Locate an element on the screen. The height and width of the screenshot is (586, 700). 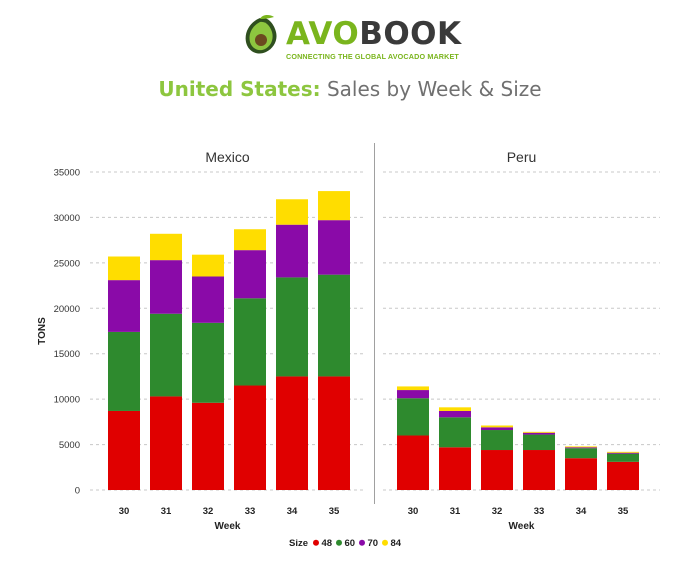
legend-label: 48 is located at coordinates (327, 543).